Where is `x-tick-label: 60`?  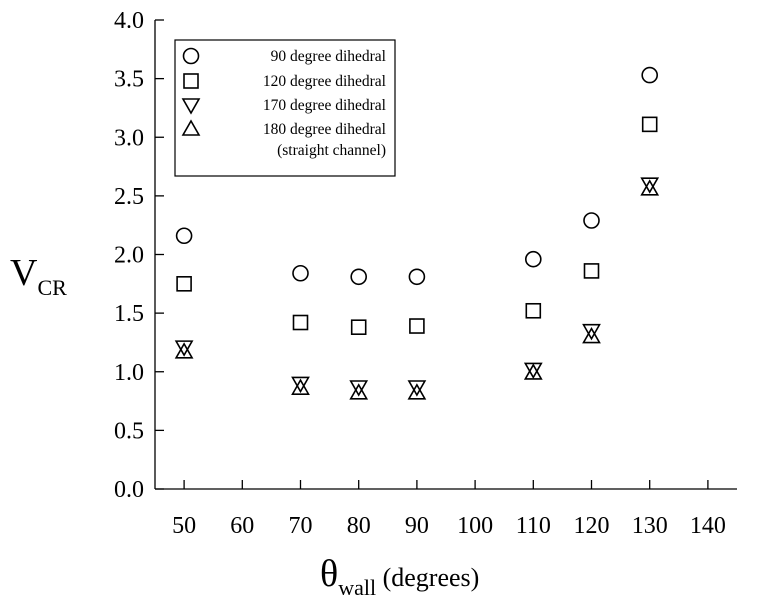
x-tick-label: 60 is located at coordinates (242, 526).